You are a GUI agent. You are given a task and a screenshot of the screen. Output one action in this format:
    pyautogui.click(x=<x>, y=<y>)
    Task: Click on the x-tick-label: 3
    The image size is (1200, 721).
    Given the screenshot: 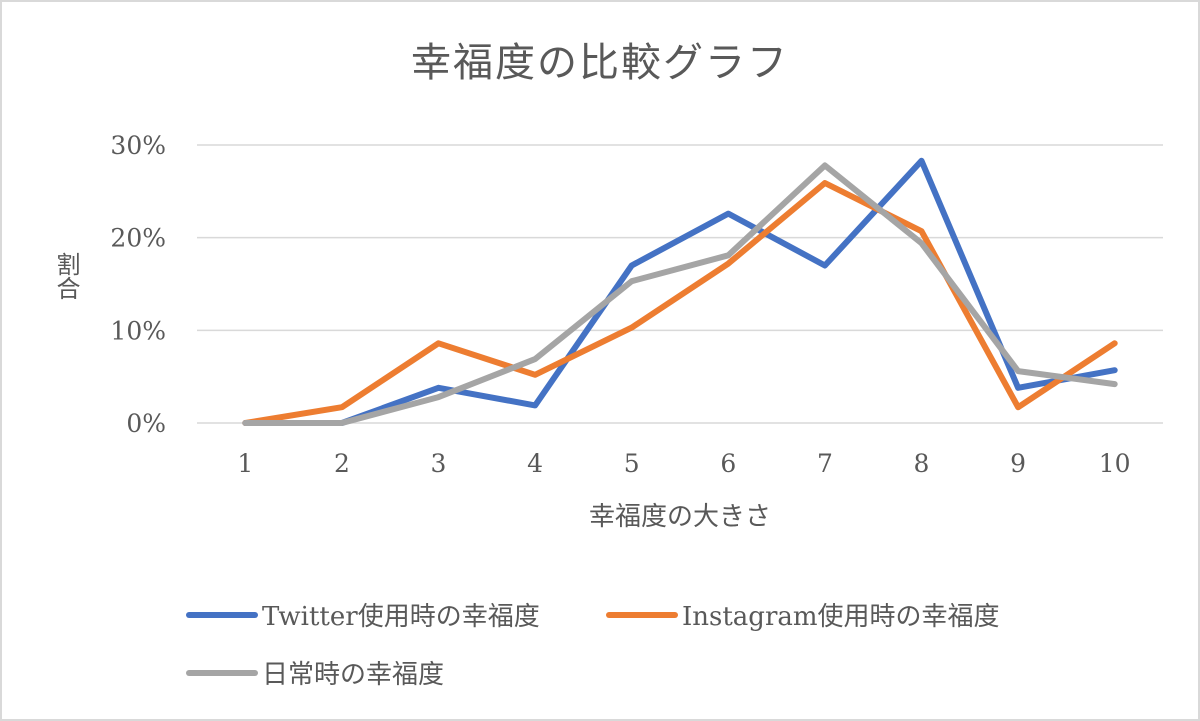 What is the action you would take?
    pyautogui.click(x=439, y=463)
    